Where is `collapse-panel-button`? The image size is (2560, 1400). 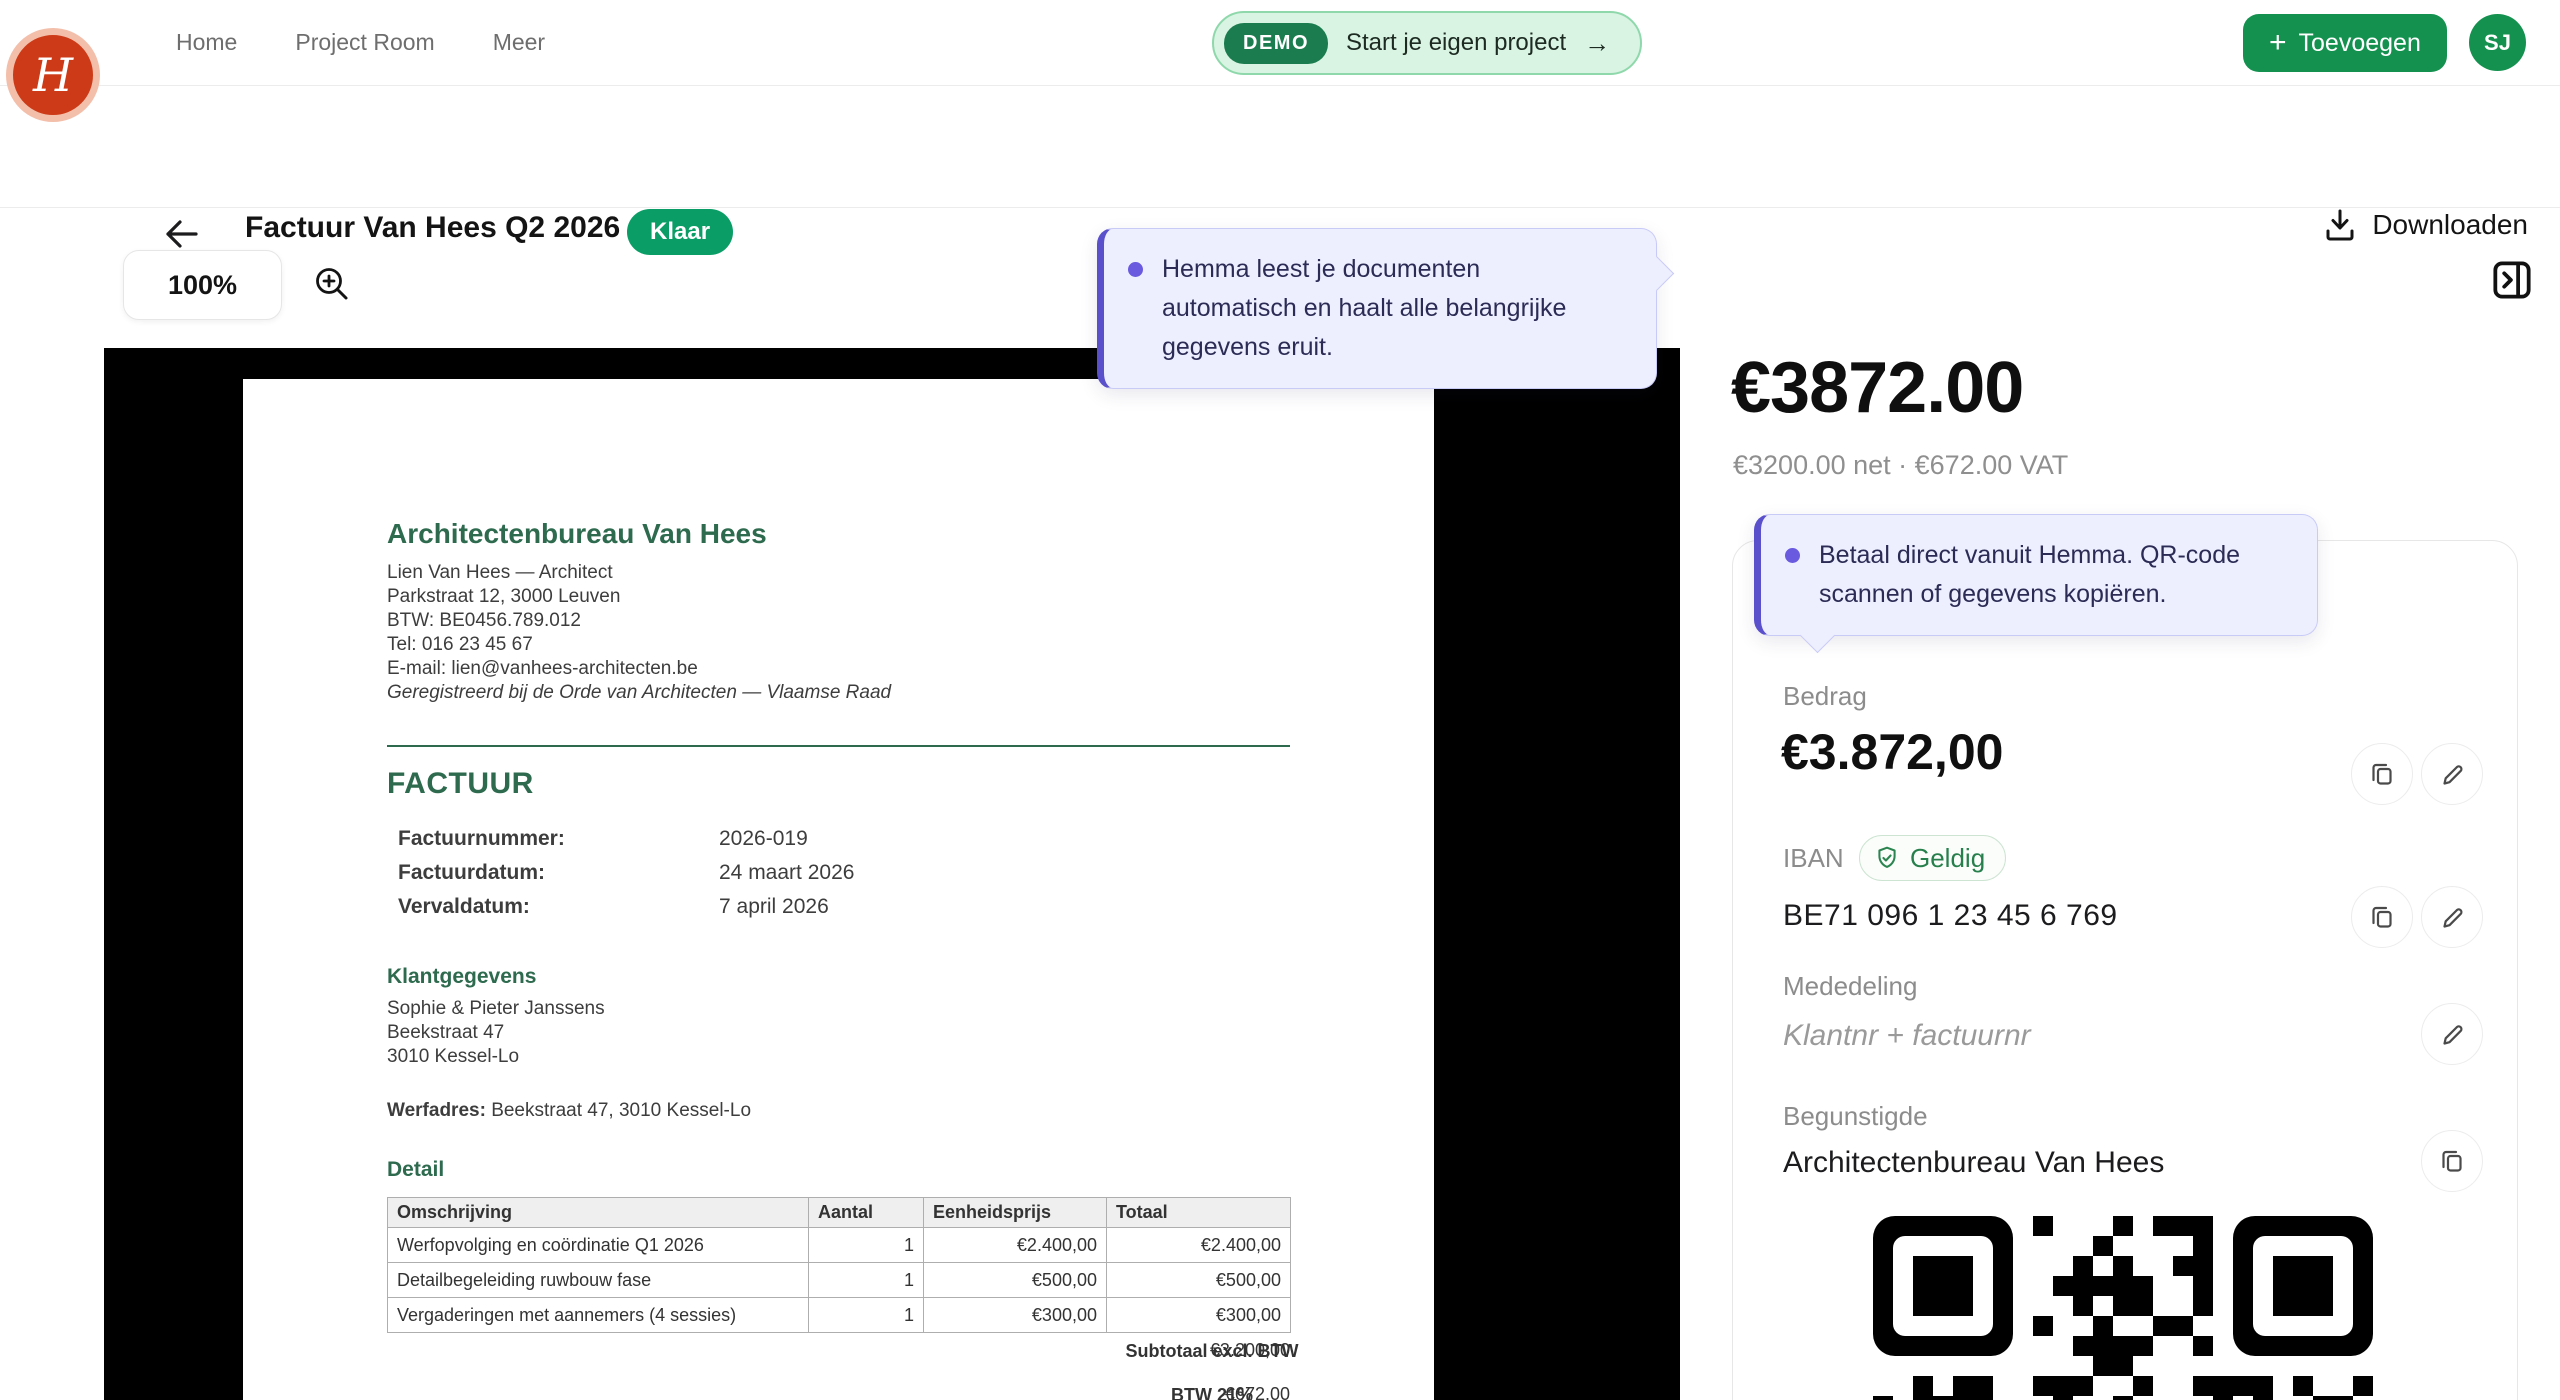 collapse-panel-button is located at coordinates (2512, 280).